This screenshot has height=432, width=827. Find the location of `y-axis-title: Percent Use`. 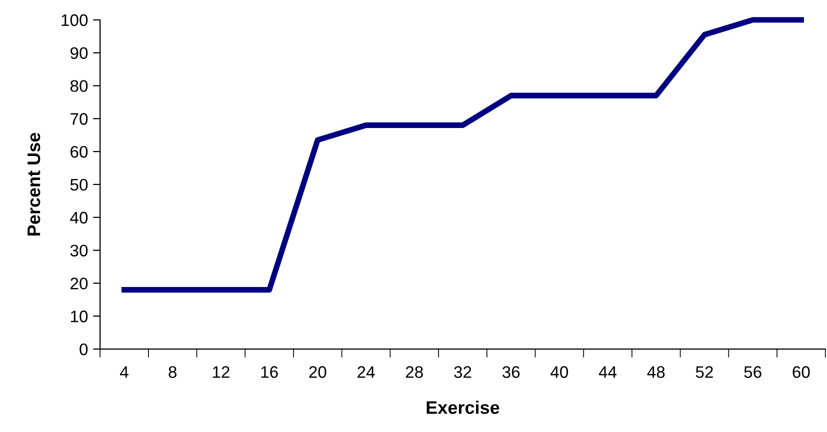

y-axis-title: Percent Use is located at coordinates (34, 184).